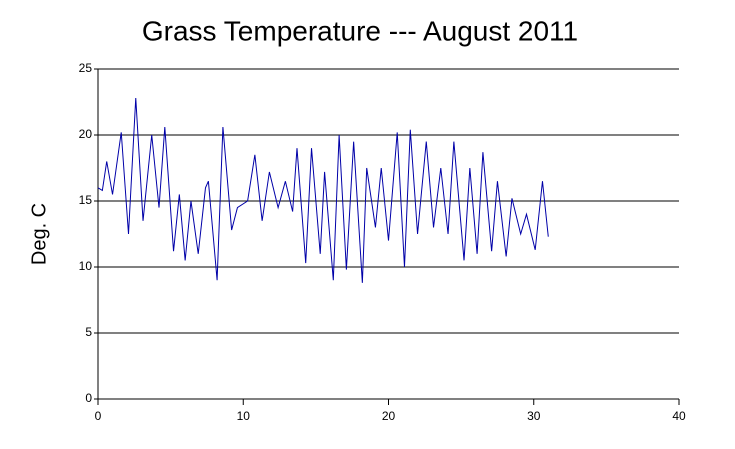 The image size is (735, 449). I want to click on chart-title: Grass Temperature --- August 2011, so click(360, 30).